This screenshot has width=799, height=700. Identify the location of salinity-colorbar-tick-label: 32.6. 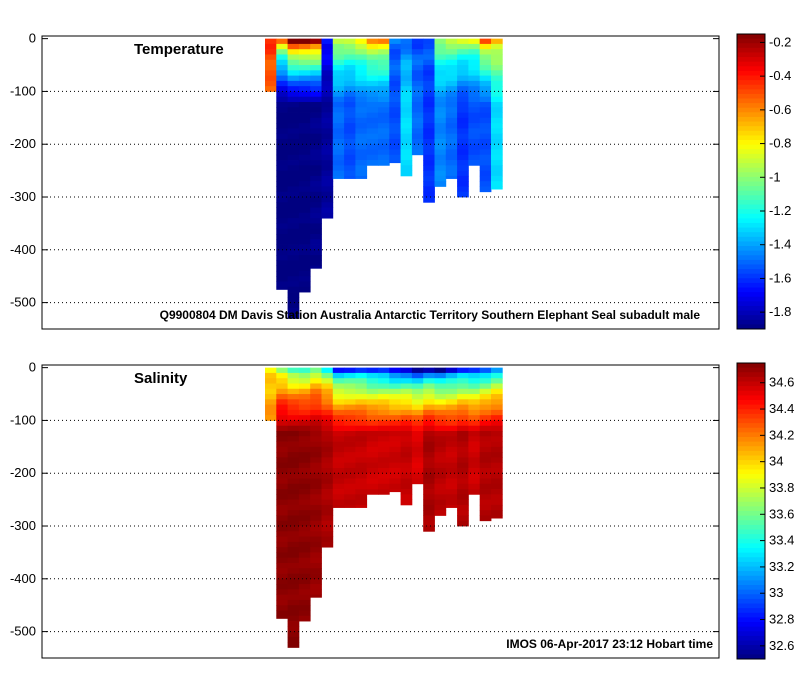
(781, 645).